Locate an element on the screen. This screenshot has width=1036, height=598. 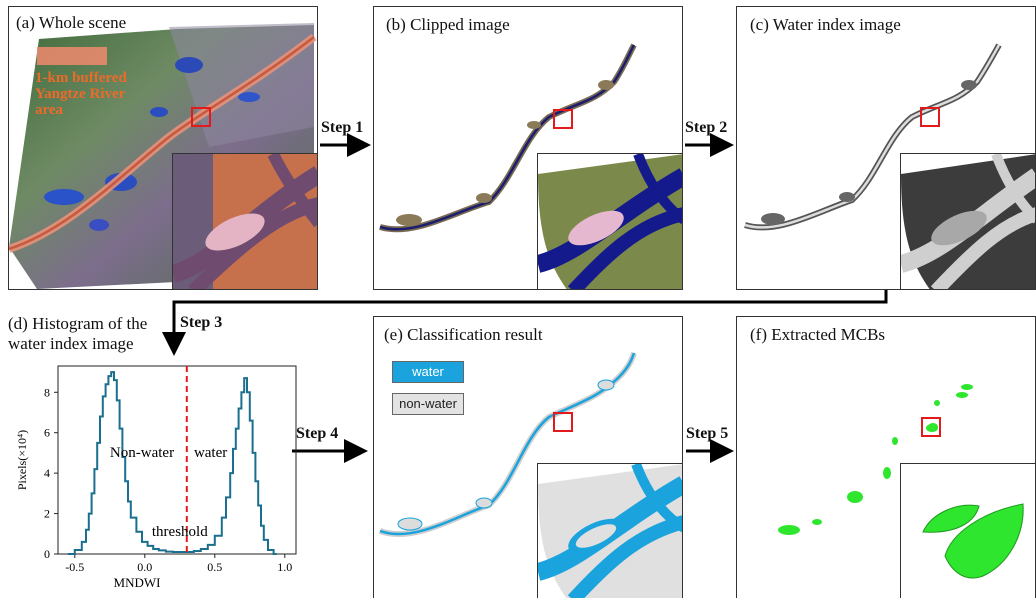
buffer-label: 1-km buffered Yangtze River area is located at coordinates (81, 94).